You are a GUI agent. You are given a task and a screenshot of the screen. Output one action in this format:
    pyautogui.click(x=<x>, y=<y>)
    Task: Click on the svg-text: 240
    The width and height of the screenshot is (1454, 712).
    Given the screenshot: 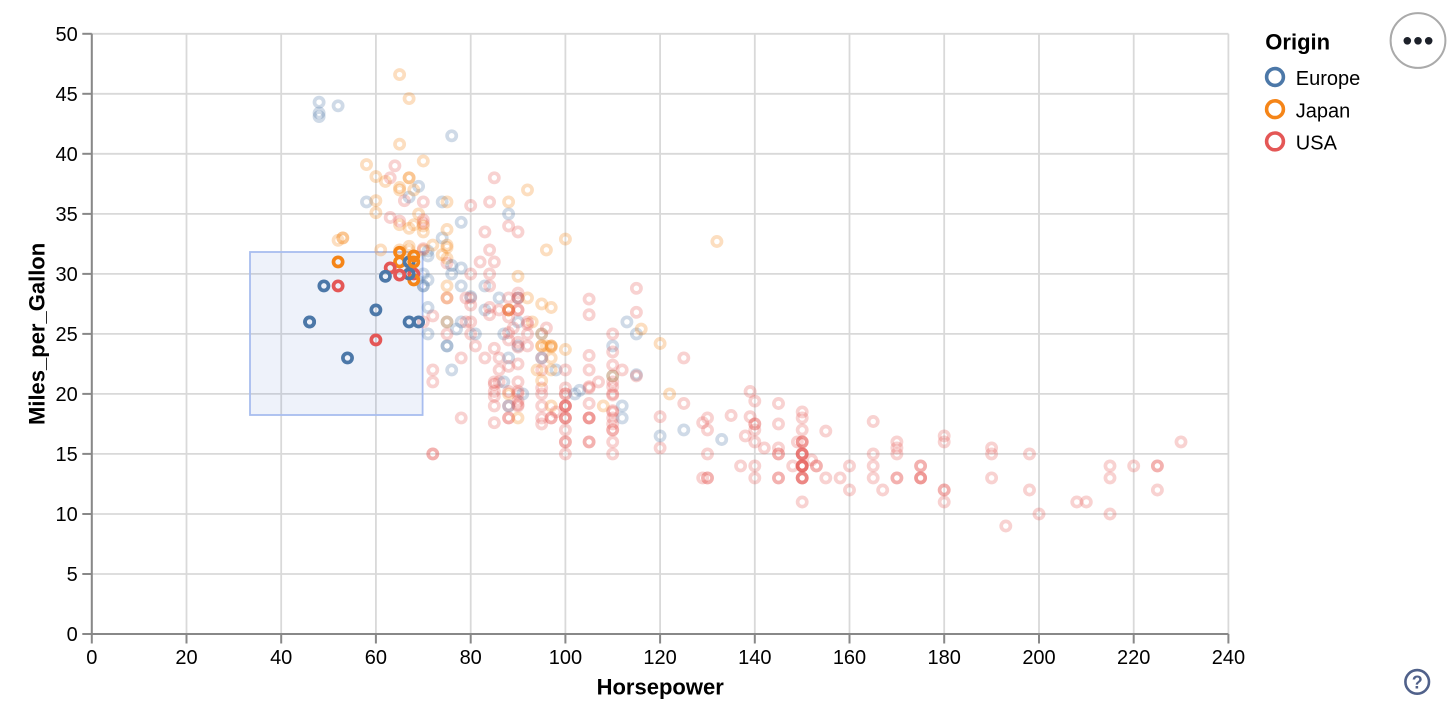 What is the action you would take?
    pyautogui.click(x=1228, y=658)
    